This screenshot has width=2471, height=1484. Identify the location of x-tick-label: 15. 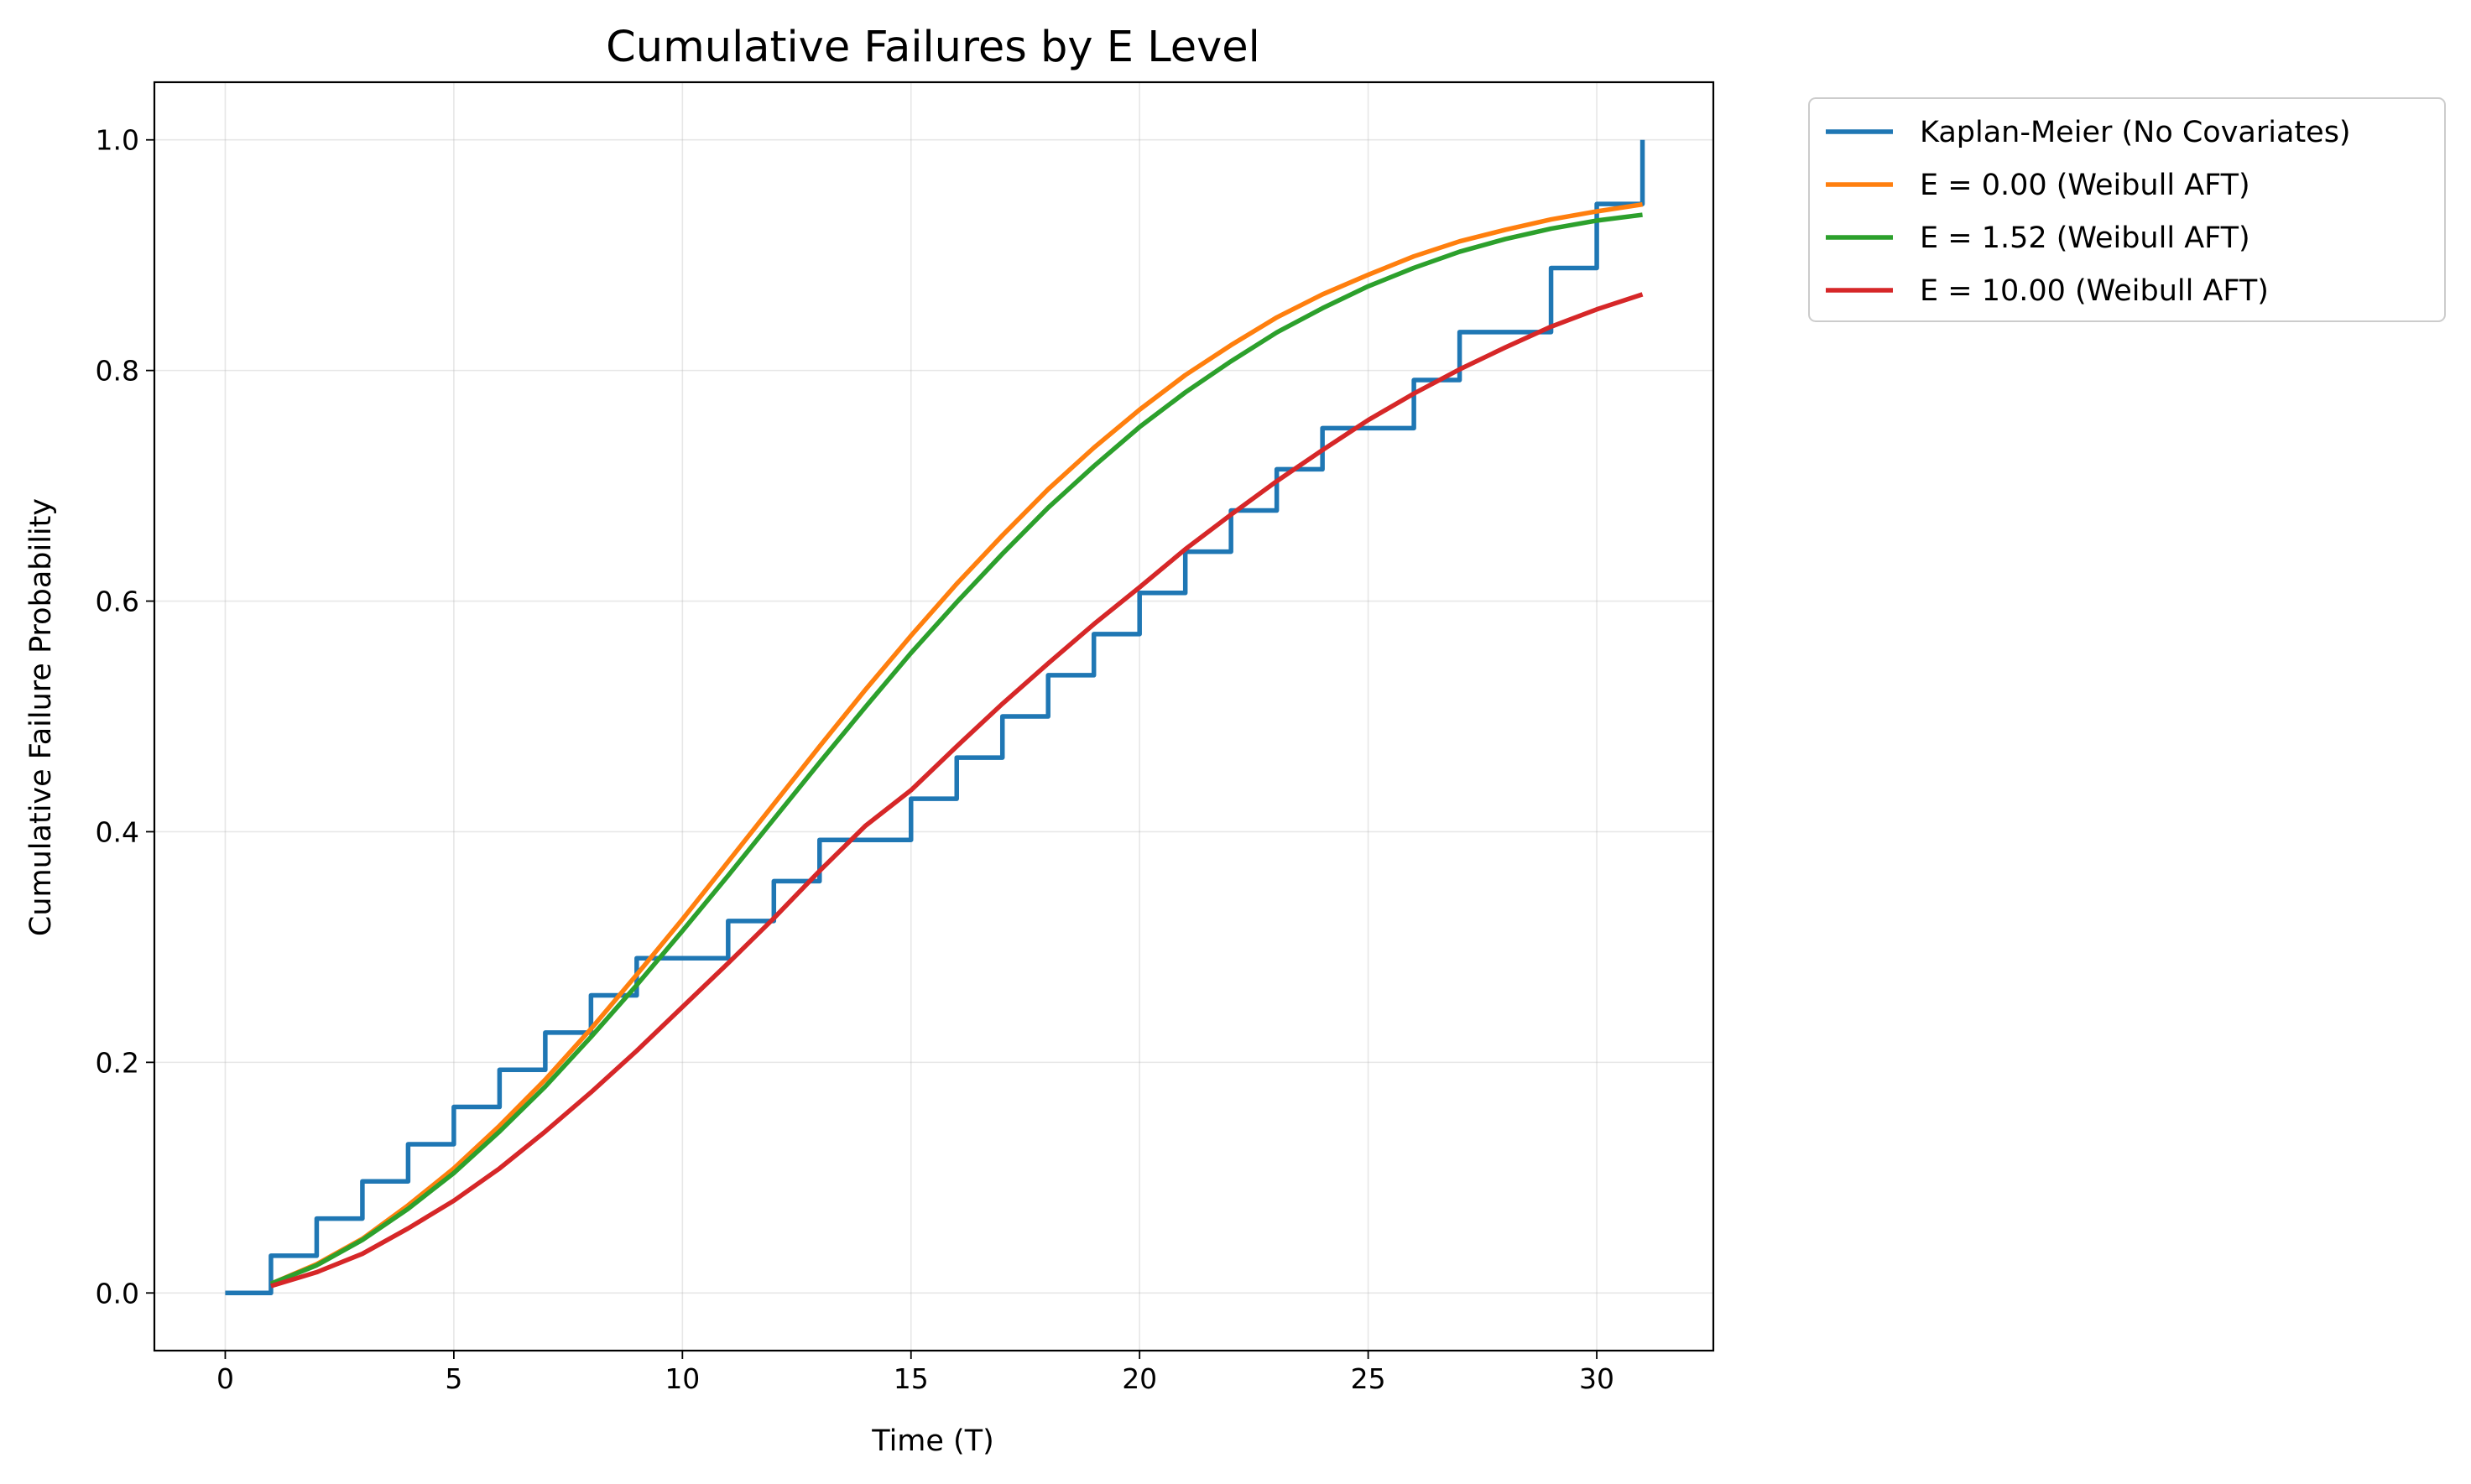
(911, 1378).